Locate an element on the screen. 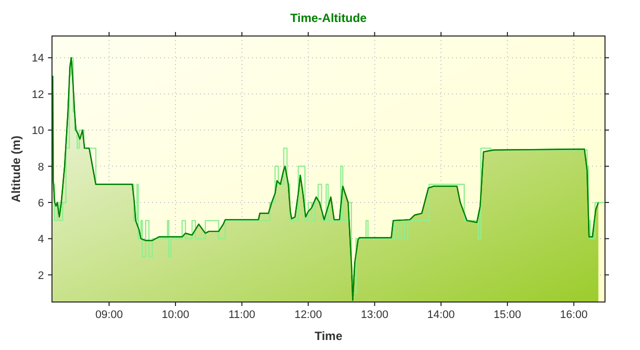  x-tick-label: 09:00 is located at coordinates (109, 315).